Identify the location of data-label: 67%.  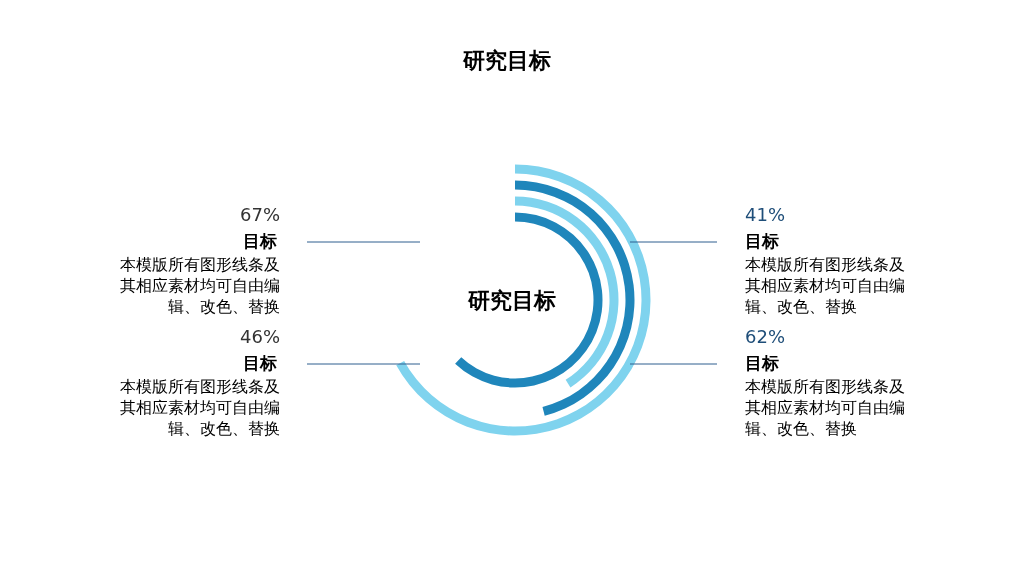
(259, 214).